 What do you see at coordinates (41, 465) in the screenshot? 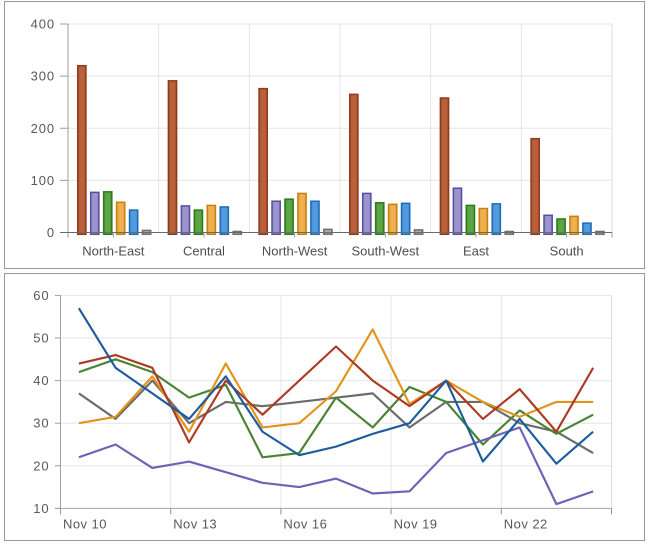
I see `svg-text: 20` at bounding box center [41, 465].